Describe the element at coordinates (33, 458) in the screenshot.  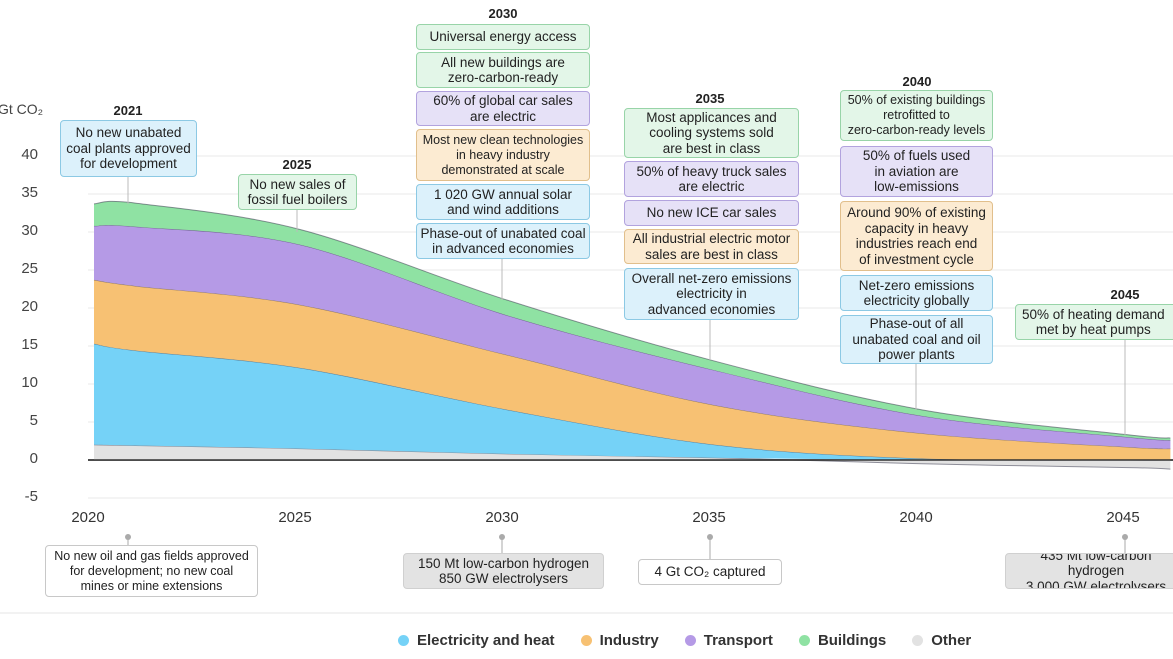
I see `y-tick-label: 0` at that location.